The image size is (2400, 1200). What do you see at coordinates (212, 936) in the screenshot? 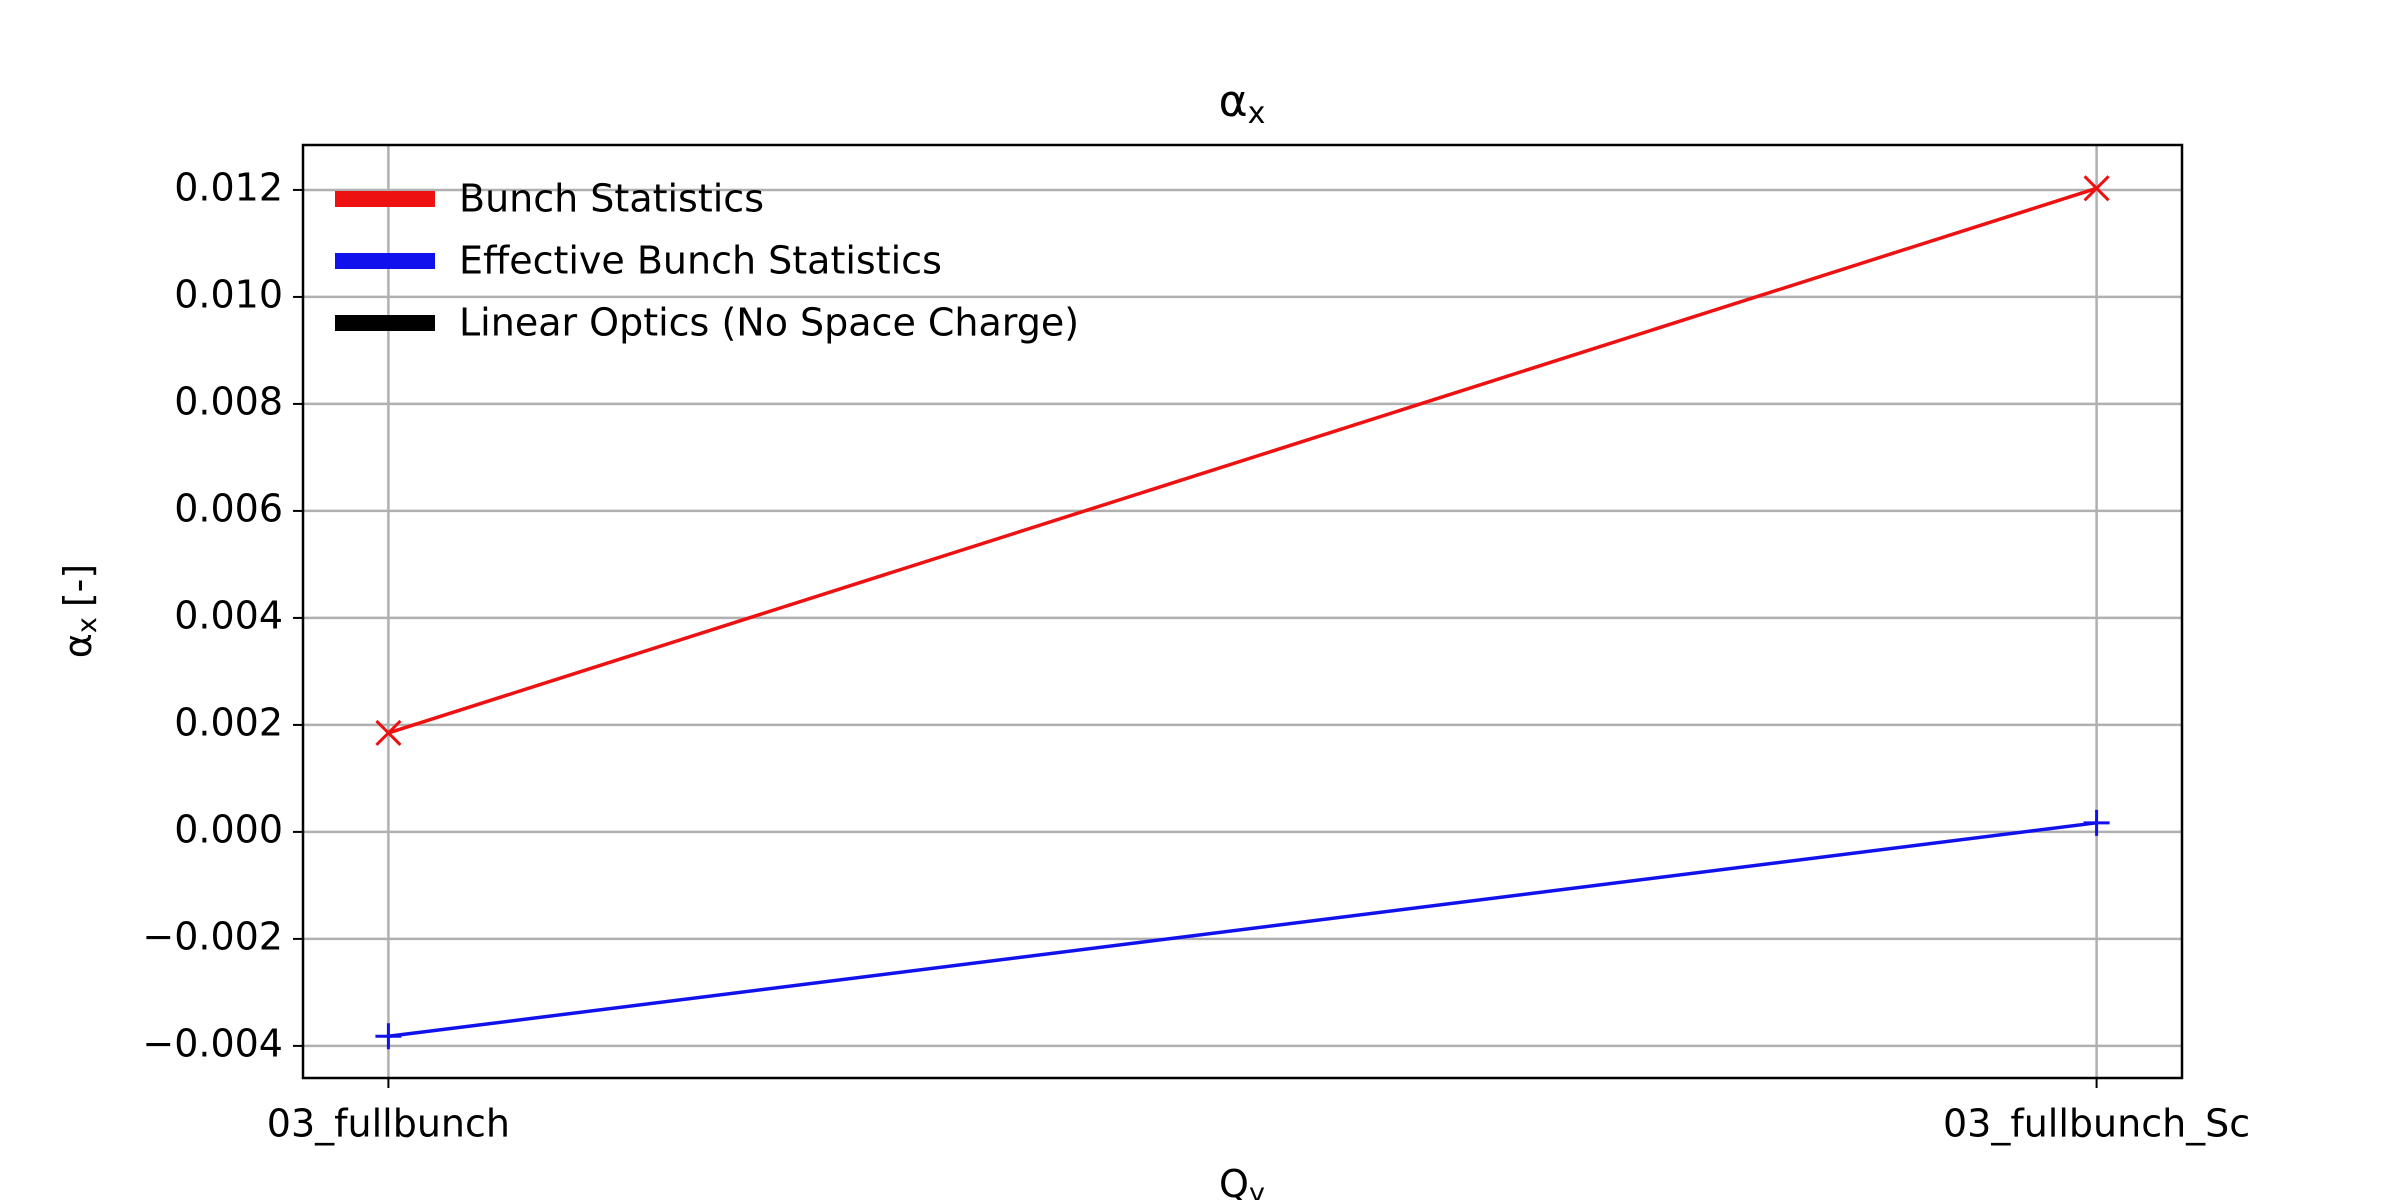
I see `y-tick-label: −0.002` at bounding box center [212, 936].